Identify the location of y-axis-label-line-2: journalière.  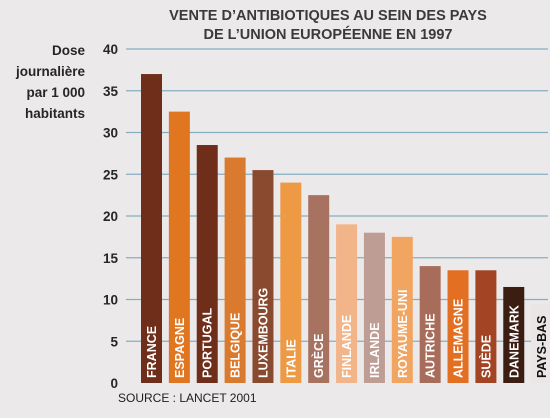
(50, 71).